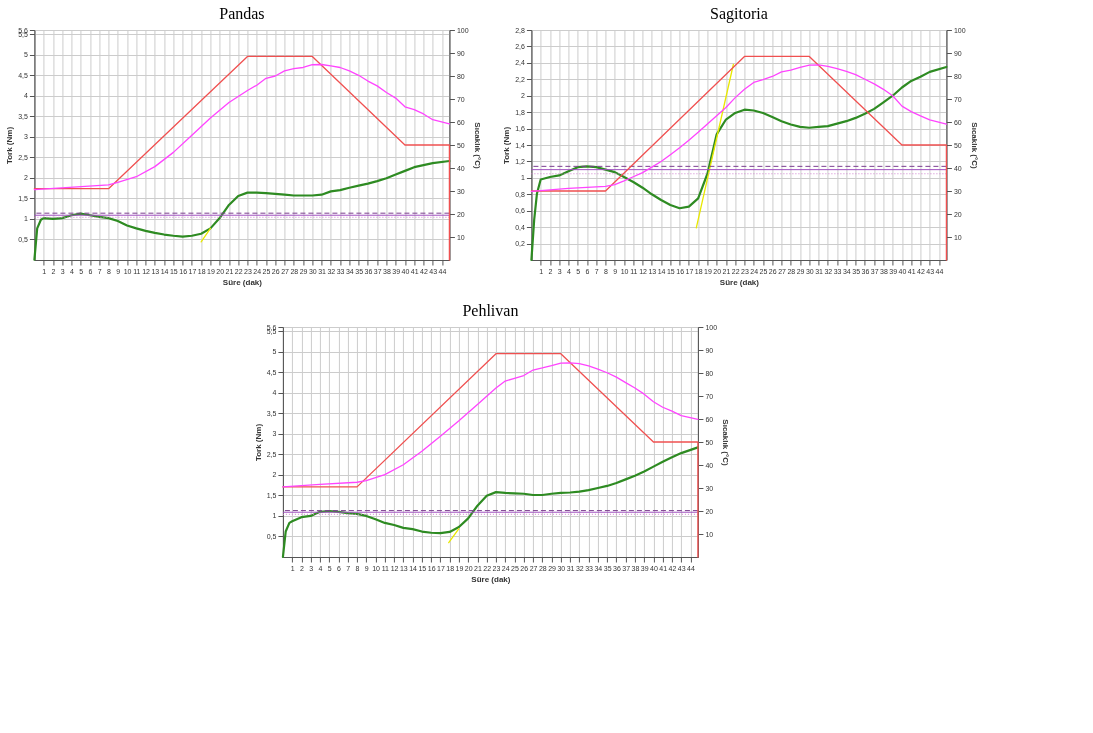 The width and height of the screenshot is (1093, 733). Describe the element at coordinates (490, 310) in the screenshot. I see `chart-title: Pehlivan` at that location.